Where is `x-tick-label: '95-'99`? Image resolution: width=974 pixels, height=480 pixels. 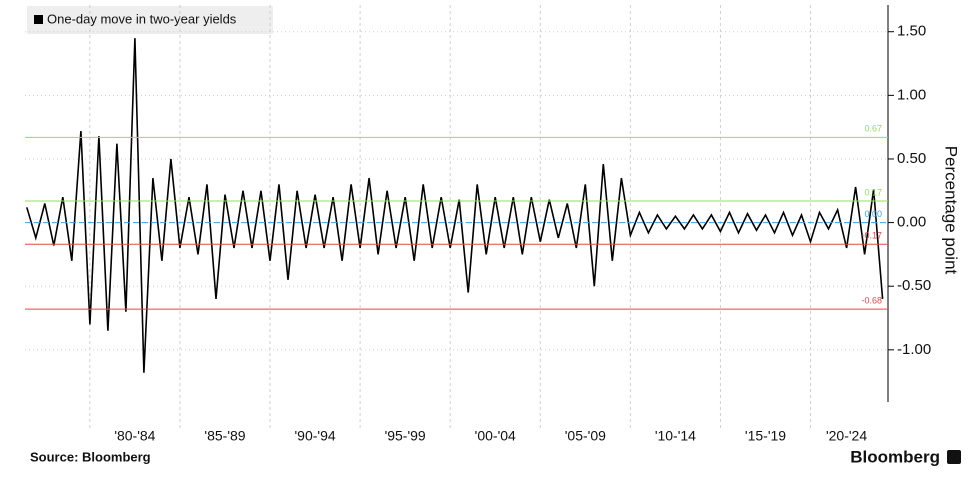 x-tick-label: '95-'99 is located at coordinates (405, 436).